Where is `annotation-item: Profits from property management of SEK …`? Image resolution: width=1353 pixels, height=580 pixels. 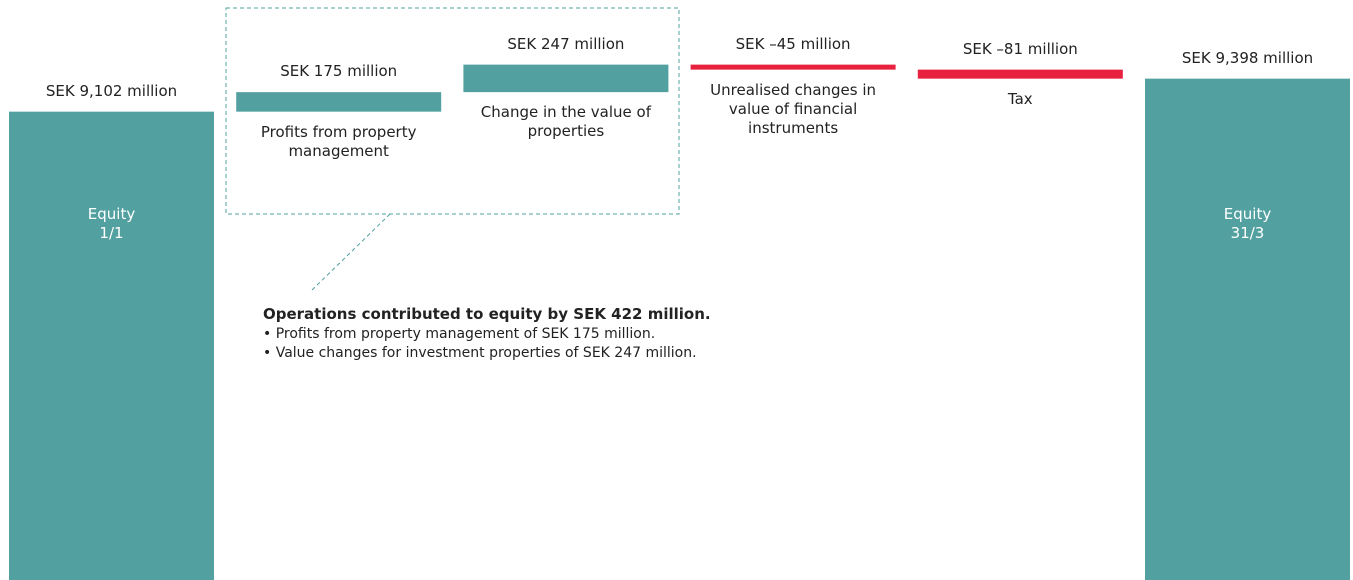
annotation-item: Profits from property management of SEK … is located at coordinates (487, 334).